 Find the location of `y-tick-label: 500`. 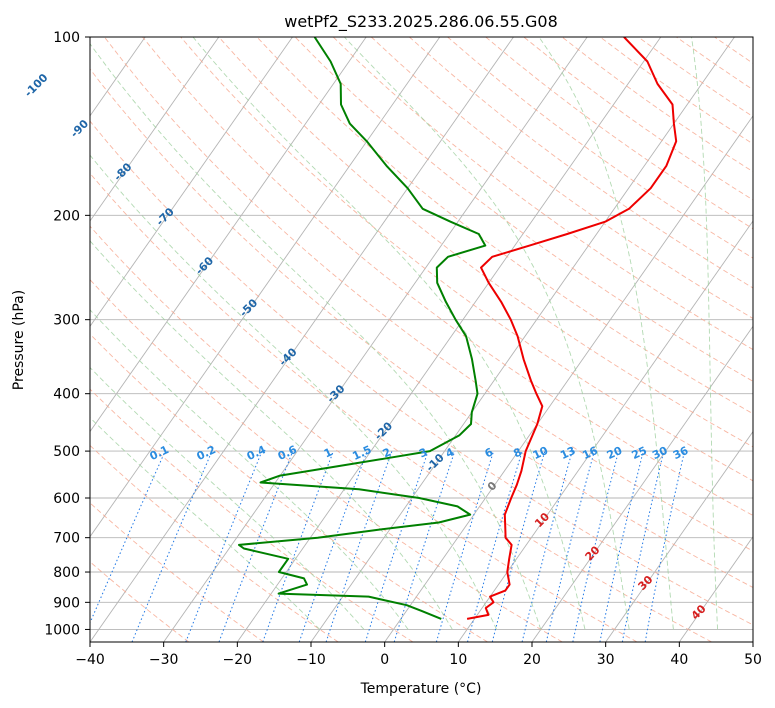

y-tick-label: 500 is located at coordinates (66, 452).